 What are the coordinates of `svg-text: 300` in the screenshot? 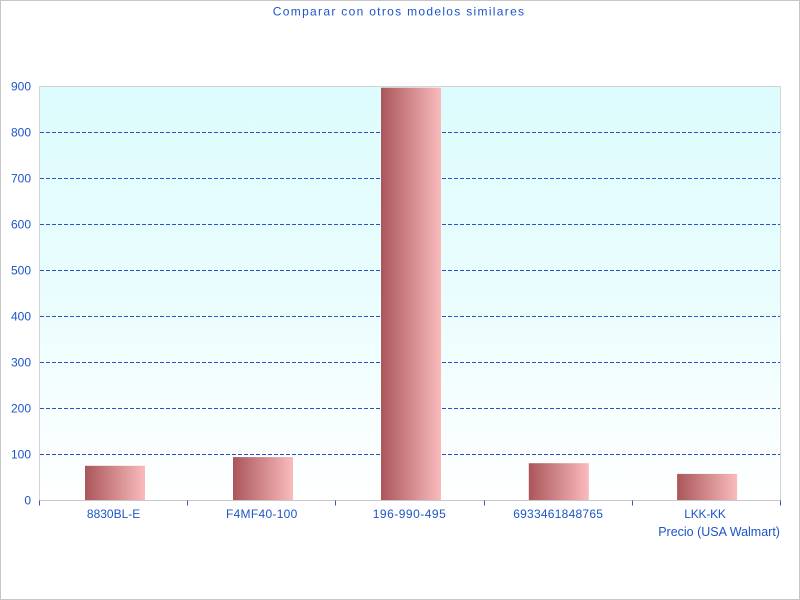 It's located at (21, 363).